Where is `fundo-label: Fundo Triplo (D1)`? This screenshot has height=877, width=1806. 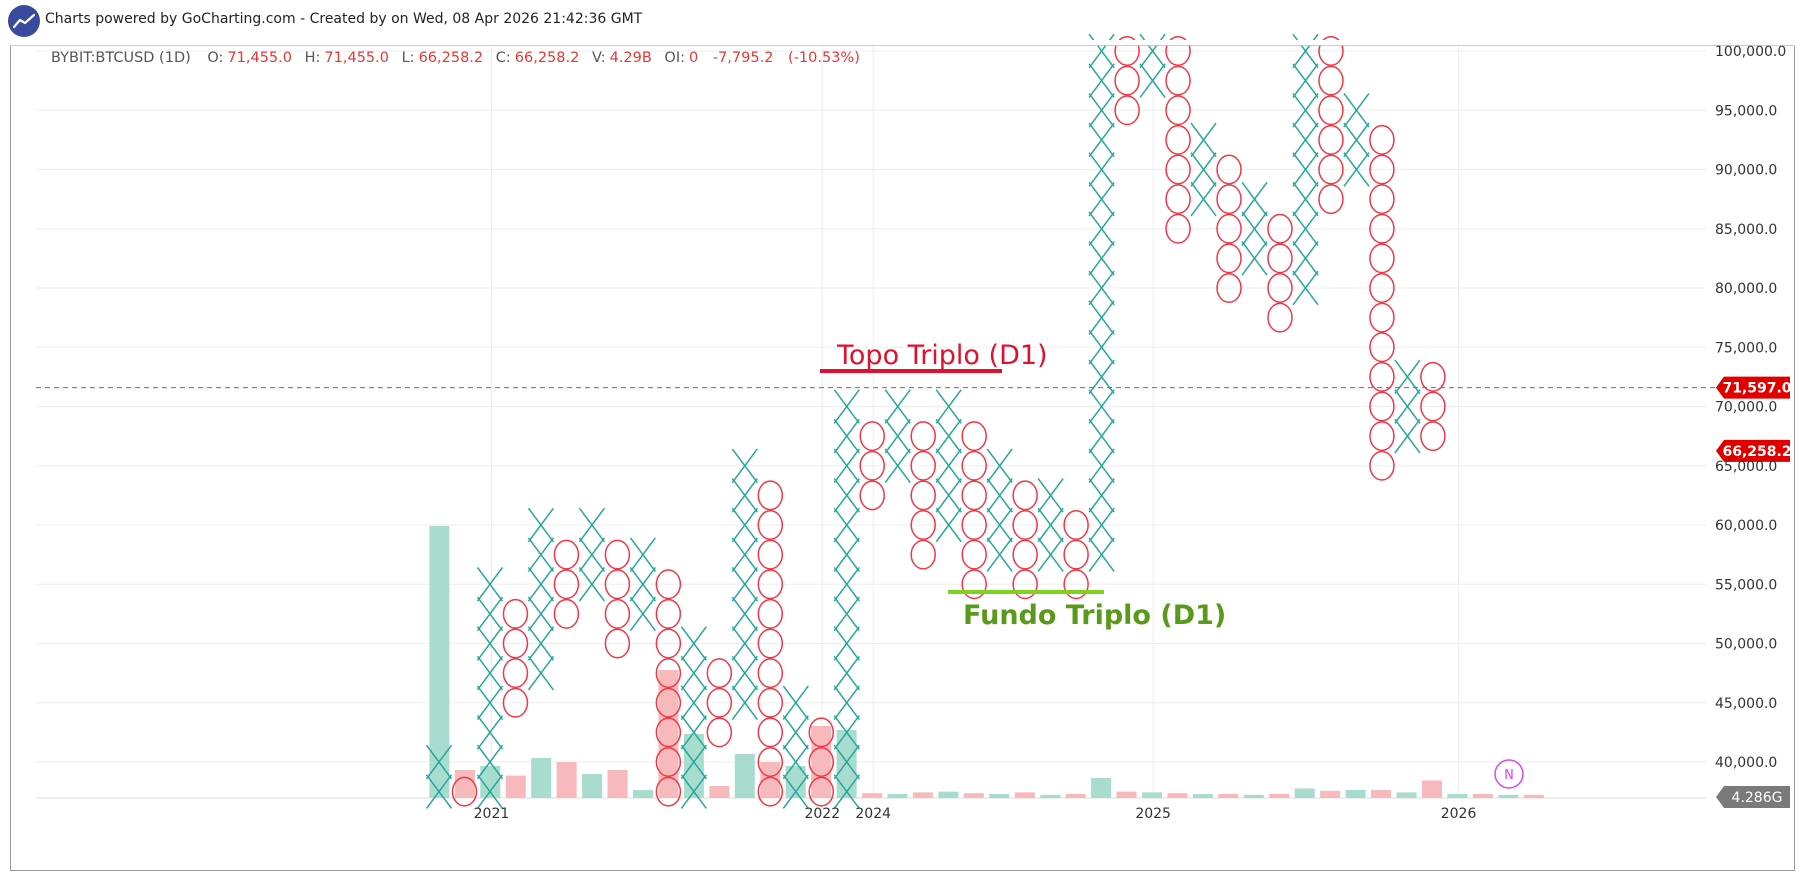
fundo-label: Fundo Triplo (D1) is located at coordinates (1094, 615).